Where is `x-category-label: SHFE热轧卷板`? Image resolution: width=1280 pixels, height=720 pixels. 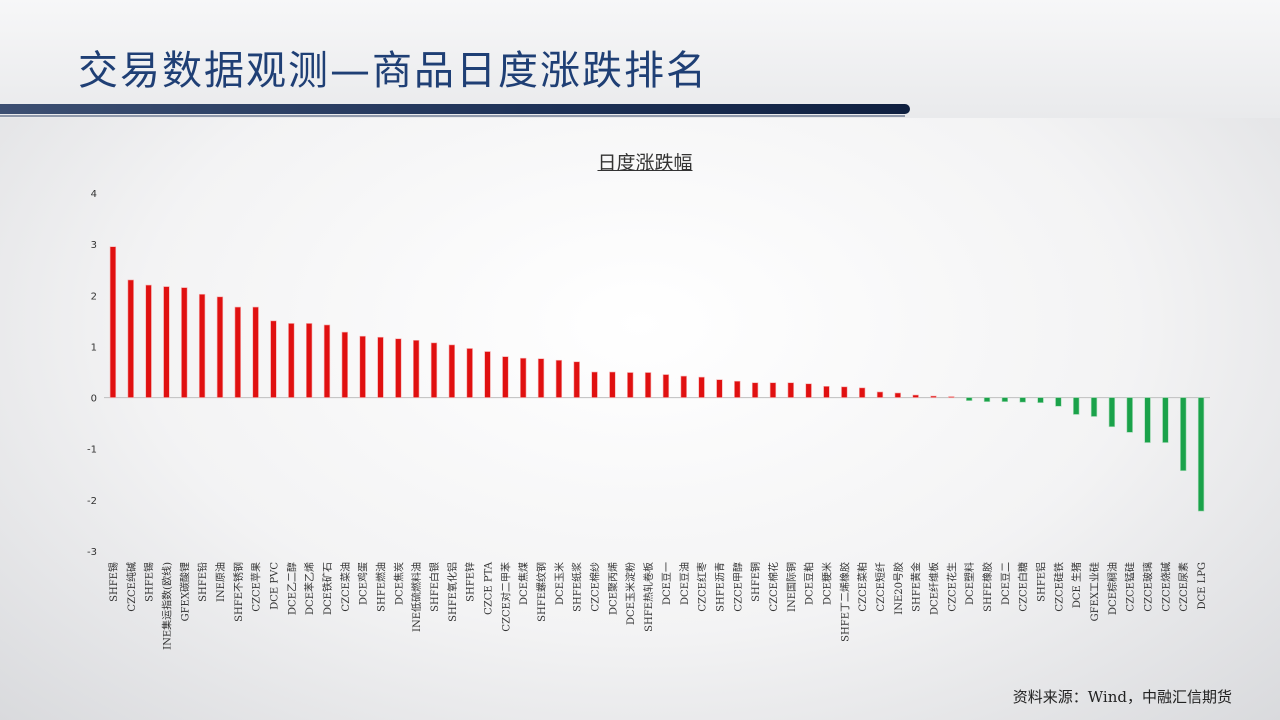
x-category-label: SHFE热轧卷板 is located at coordinates (648, 597).